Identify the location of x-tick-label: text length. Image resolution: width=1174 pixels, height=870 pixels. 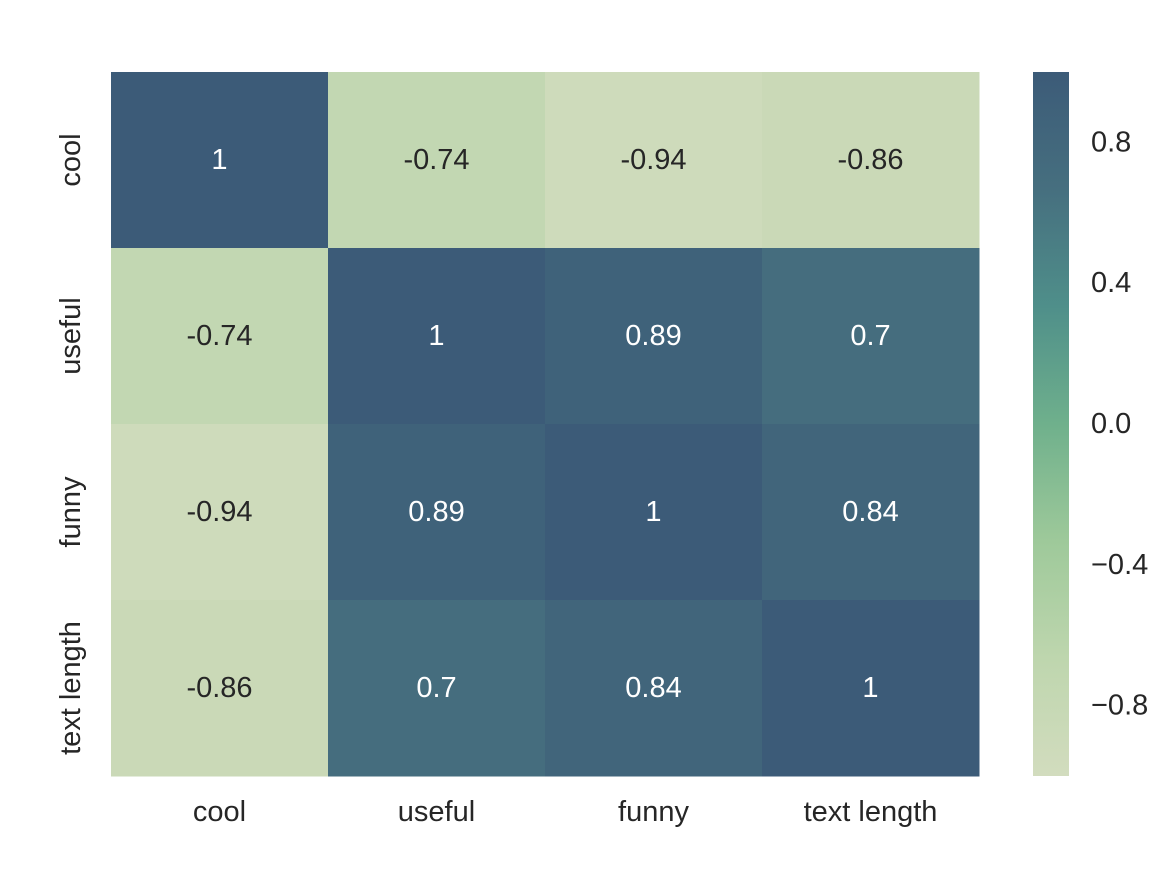
(871, 812).